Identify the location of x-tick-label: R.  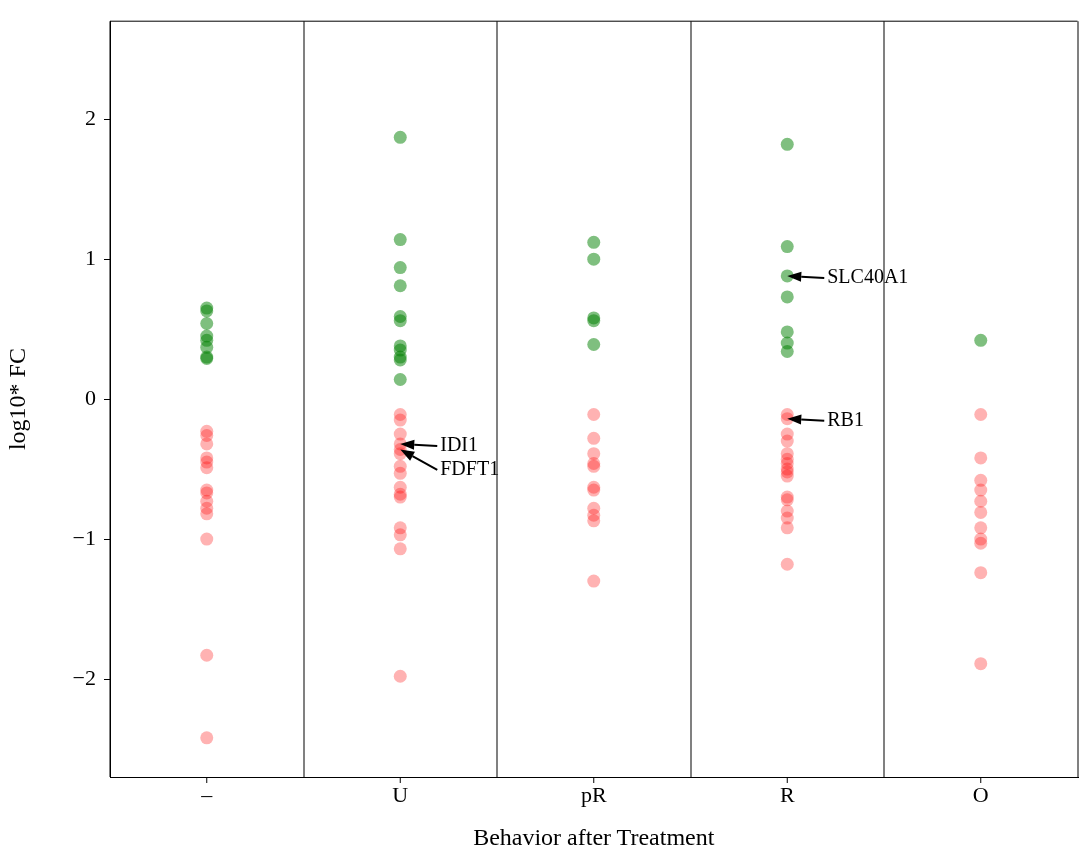
(787, 794).